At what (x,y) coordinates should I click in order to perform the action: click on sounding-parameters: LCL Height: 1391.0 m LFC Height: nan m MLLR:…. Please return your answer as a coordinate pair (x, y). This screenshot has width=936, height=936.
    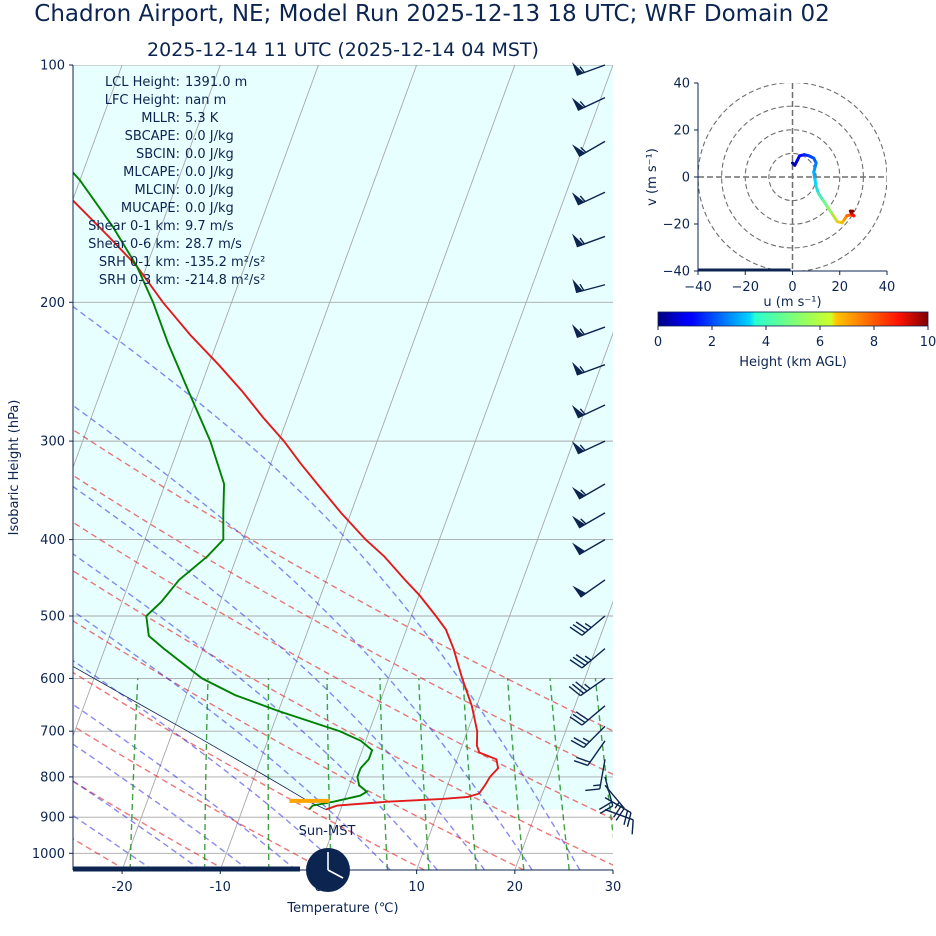
    Looking at the image, I should click on (176, 181).